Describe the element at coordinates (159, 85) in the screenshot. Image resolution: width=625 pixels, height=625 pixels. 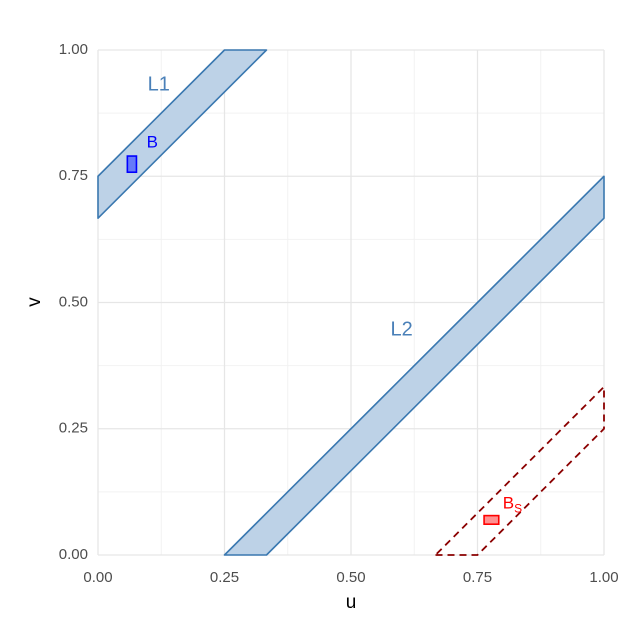
I see `band-label-l1: L1` at that location.